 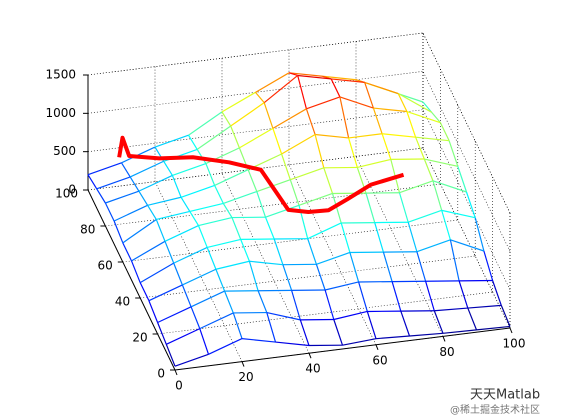 I want to click on y-axis, so click(x=131, y=280).